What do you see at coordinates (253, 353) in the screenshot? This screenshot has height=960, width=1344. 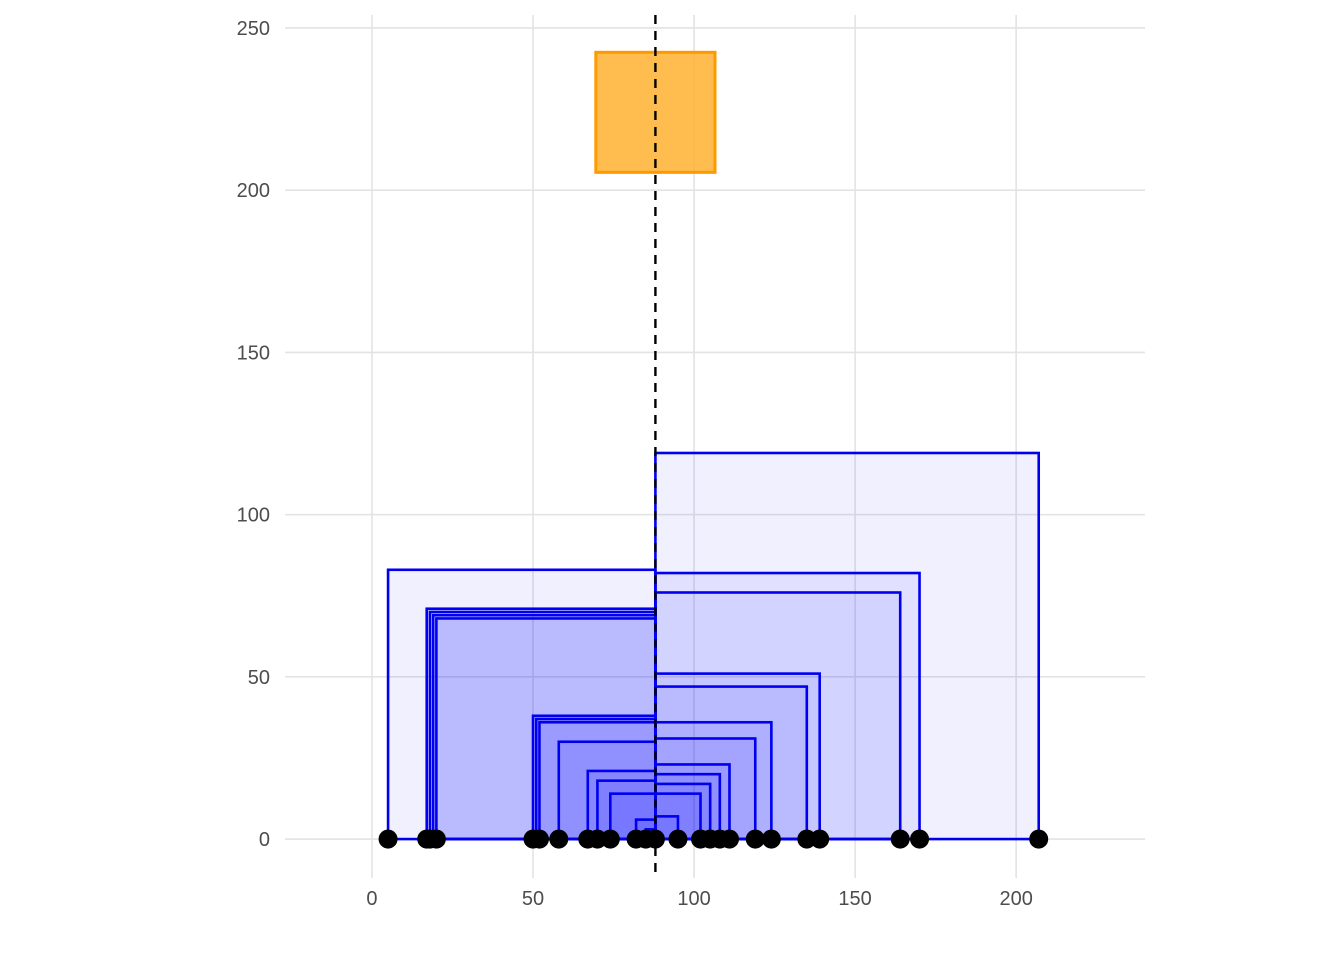 I see `y-tick-label: 150` at bounding box center [253, 353].